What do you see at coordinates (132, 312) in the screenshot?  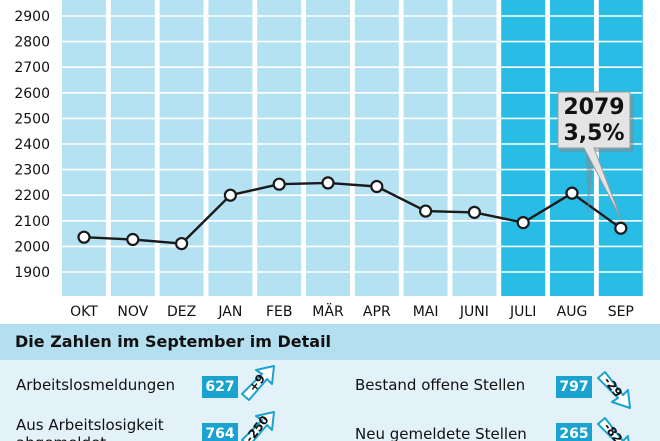 I see `x-tick-label: NOV` at bounding box center [132, 312].